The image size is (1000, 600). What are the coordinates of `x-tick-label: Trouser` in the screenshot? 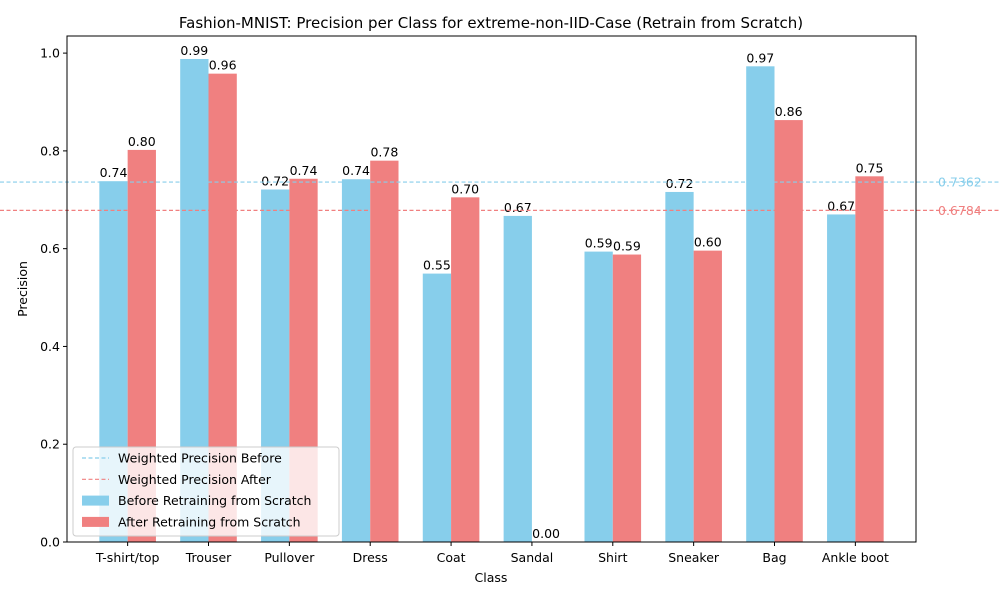 It's located at (208, 557).